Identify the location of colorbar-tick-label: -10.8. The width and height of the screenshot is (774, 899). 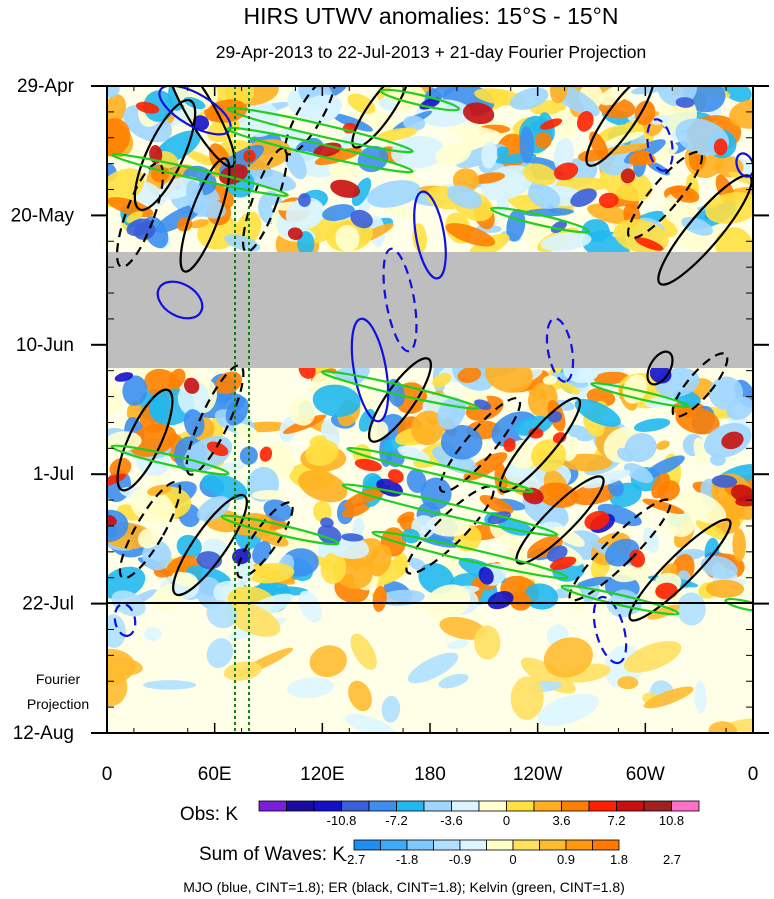
(342, 820).